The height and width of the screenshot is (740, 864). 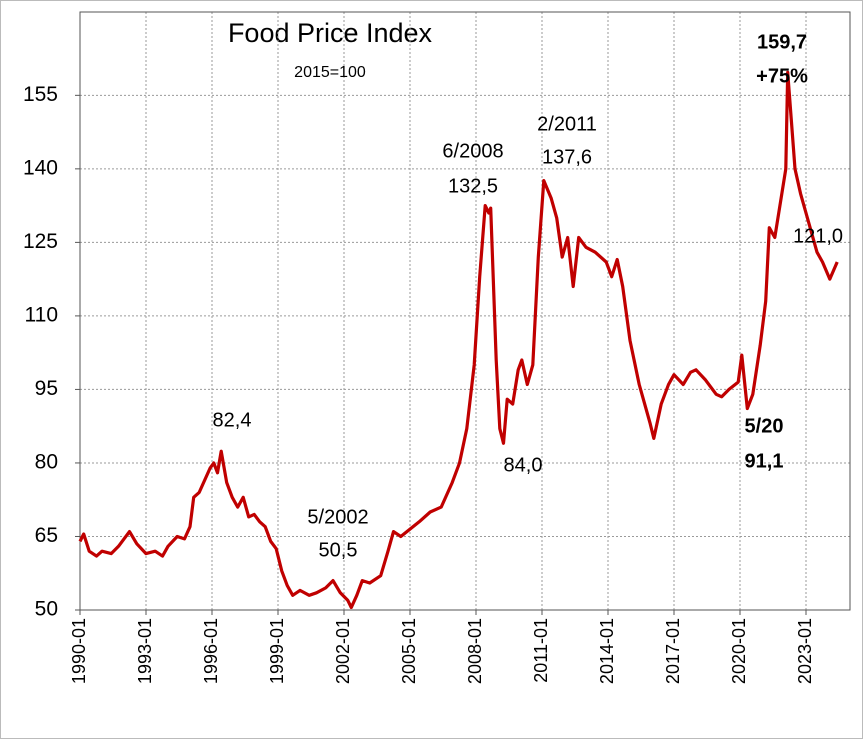 What do you see at coordinates (782, 42) in the screenshot?
I see `annotation: 159,7` at bounding box center [782, 42].